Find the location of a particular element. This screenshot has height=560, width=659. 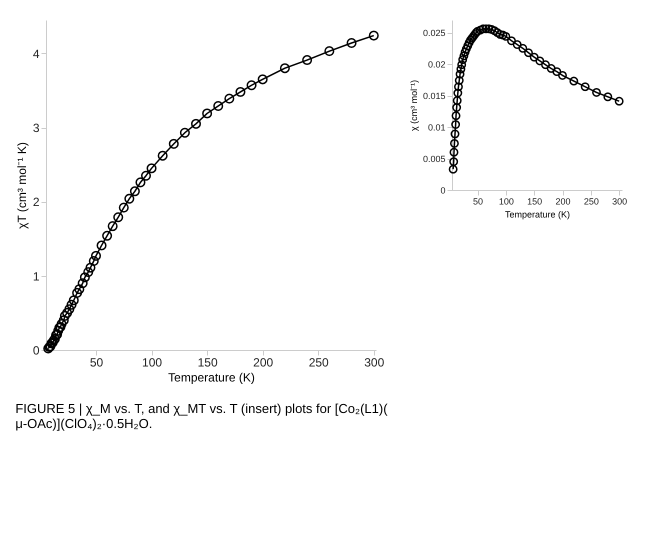

y-axis-title: χT (cm³ mol⁻¹ K) is located at coordinates (21, 185).